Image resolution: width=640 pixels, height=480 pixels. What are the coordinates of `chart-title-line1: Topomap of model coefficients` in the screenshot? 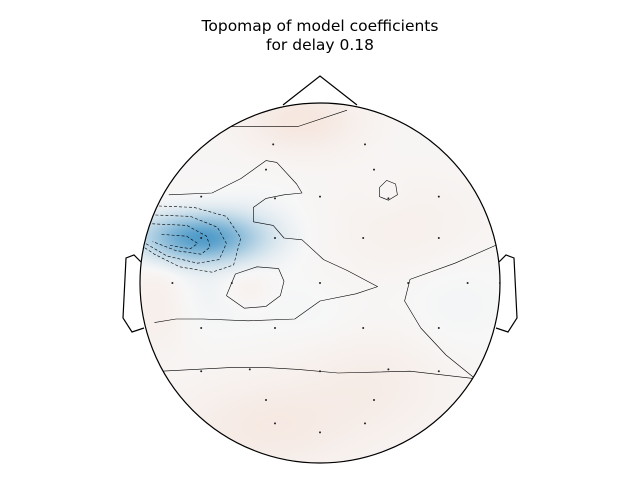 It's located at (320, 26).